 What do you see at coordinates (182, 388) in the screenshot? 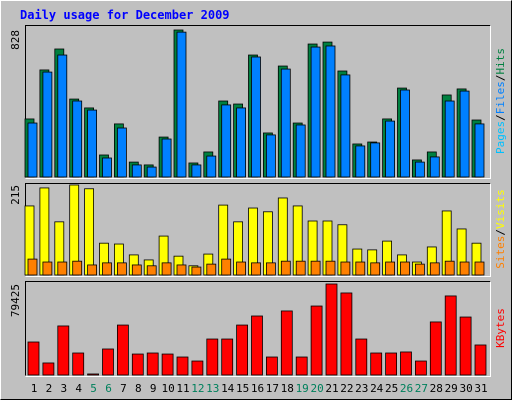
I see `x-tick-label: 11` at bounding box center [182, 388].